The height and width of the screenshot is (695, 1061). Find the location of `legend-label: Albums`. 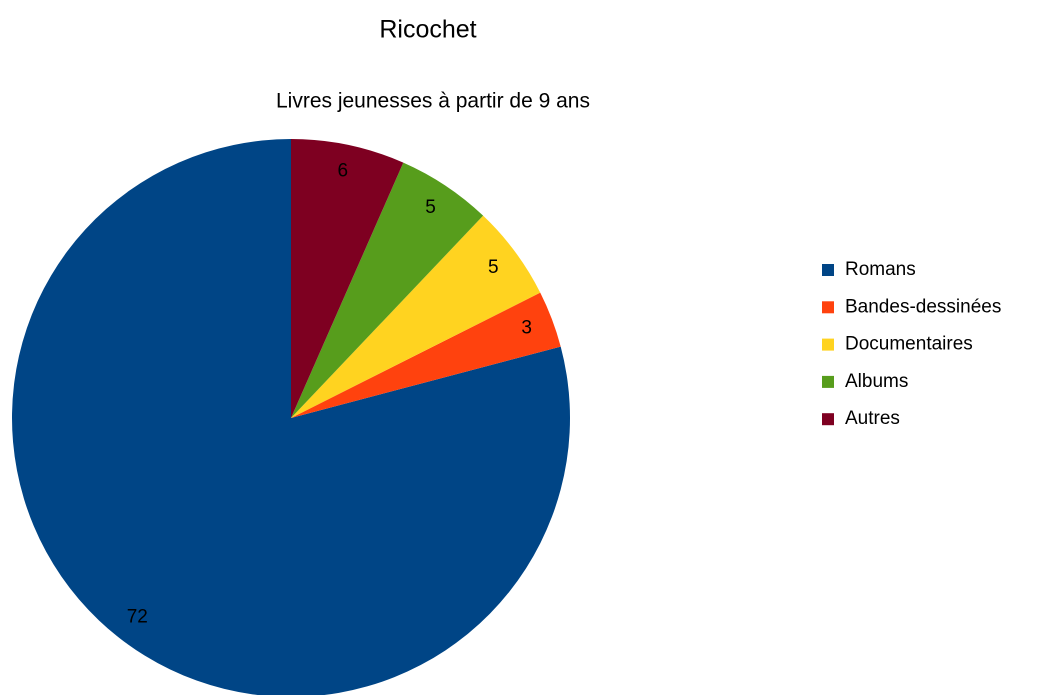

legend-label: Albums is located at coordinates (876, 381).